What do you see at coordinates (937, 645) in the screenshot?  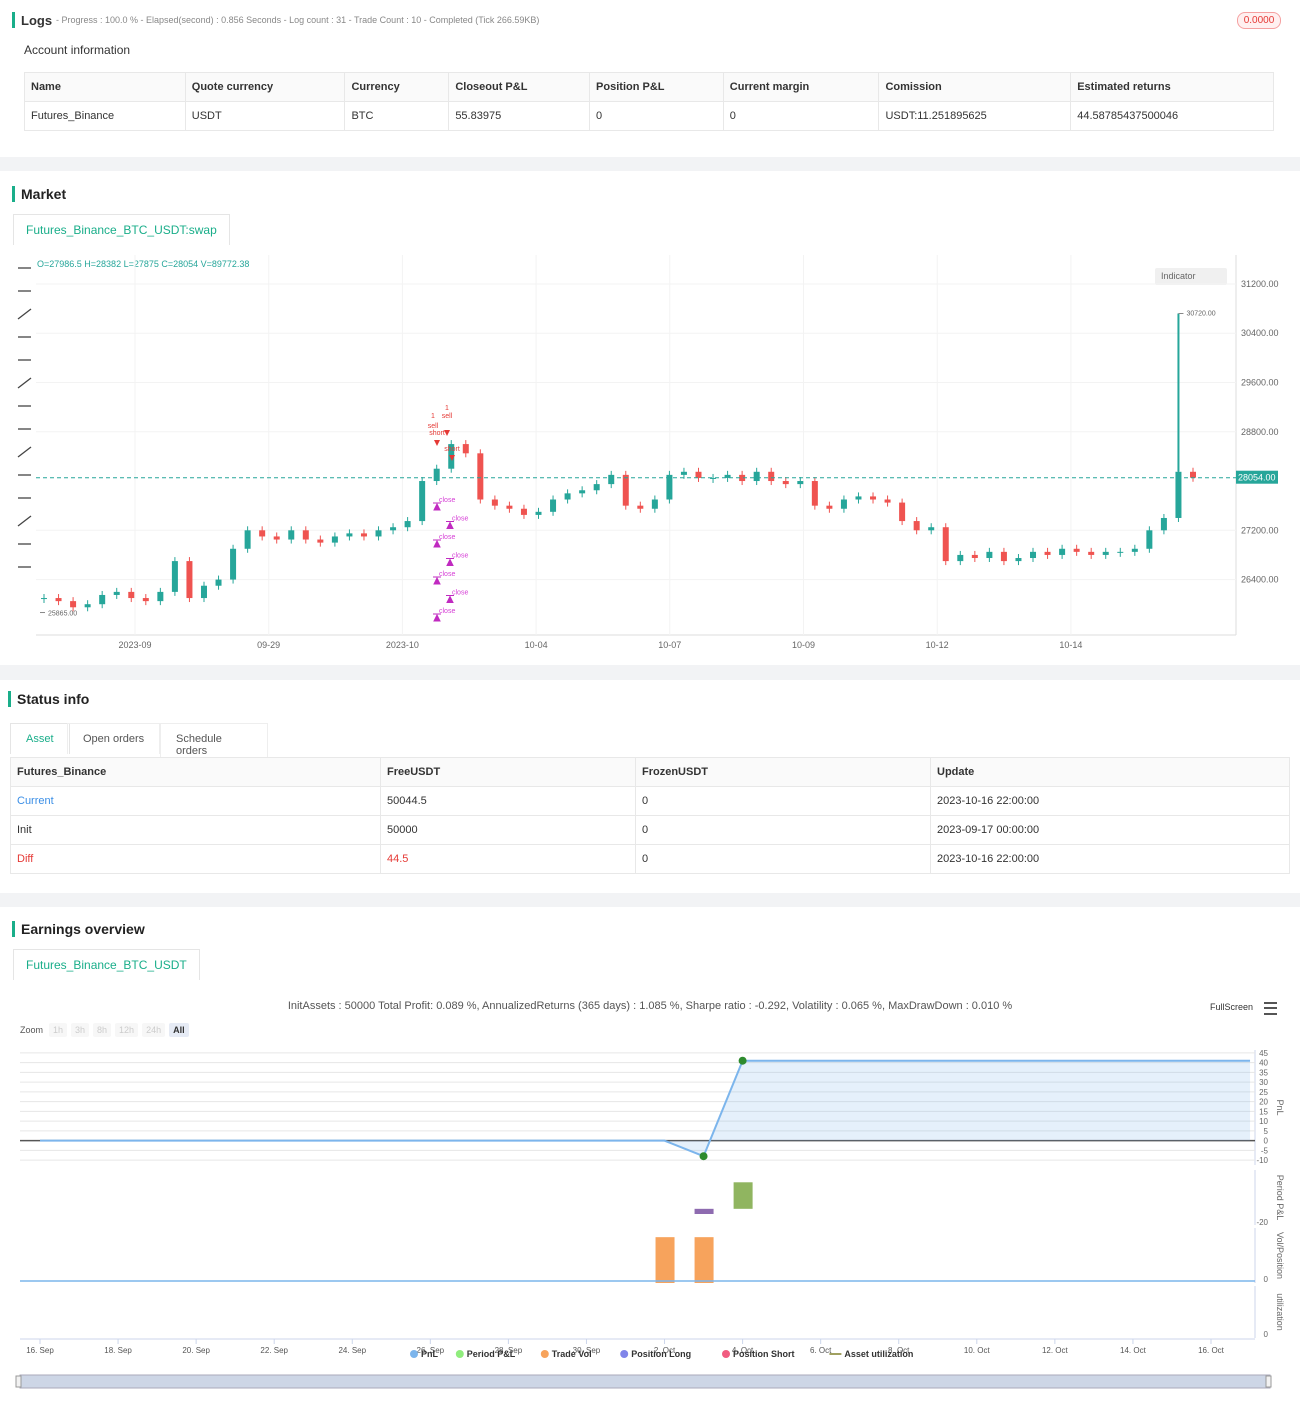 I see `x-tick-label: 10-12` at bounding box center [937, 645].